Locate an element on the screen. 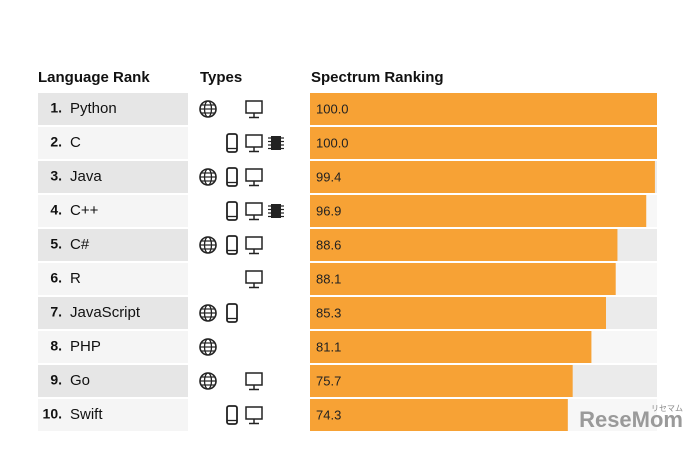  language: PHP is located at coordinates (85, 346).